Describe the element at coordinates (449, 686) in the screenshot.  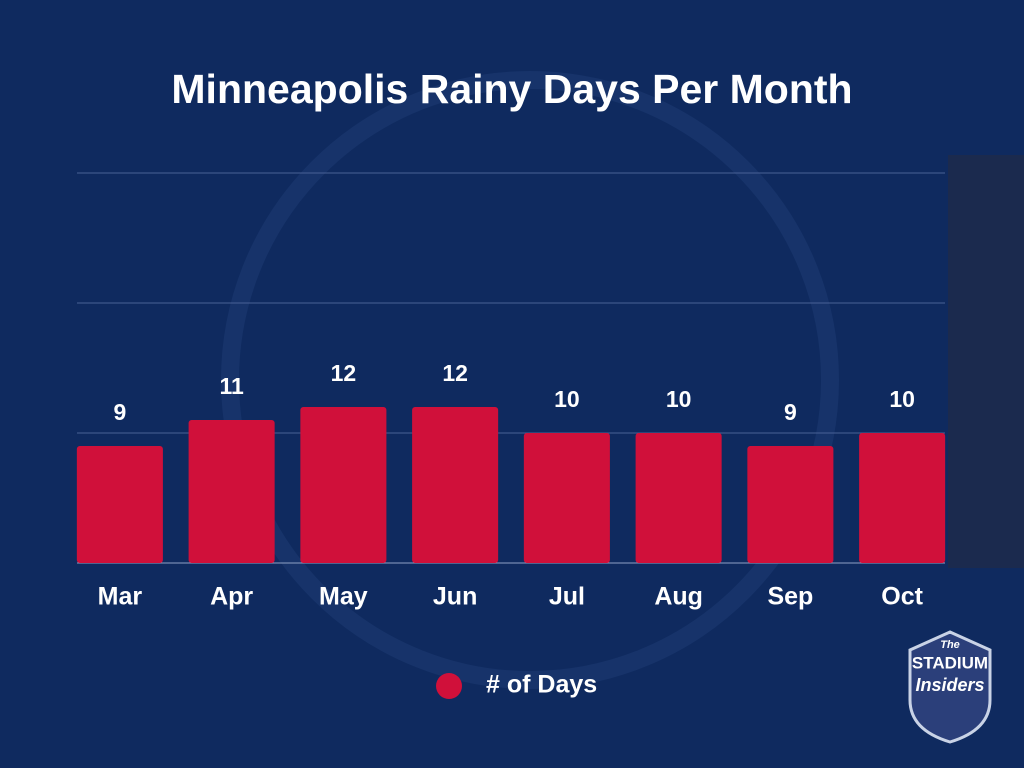
I see `legend-marker` at that location.